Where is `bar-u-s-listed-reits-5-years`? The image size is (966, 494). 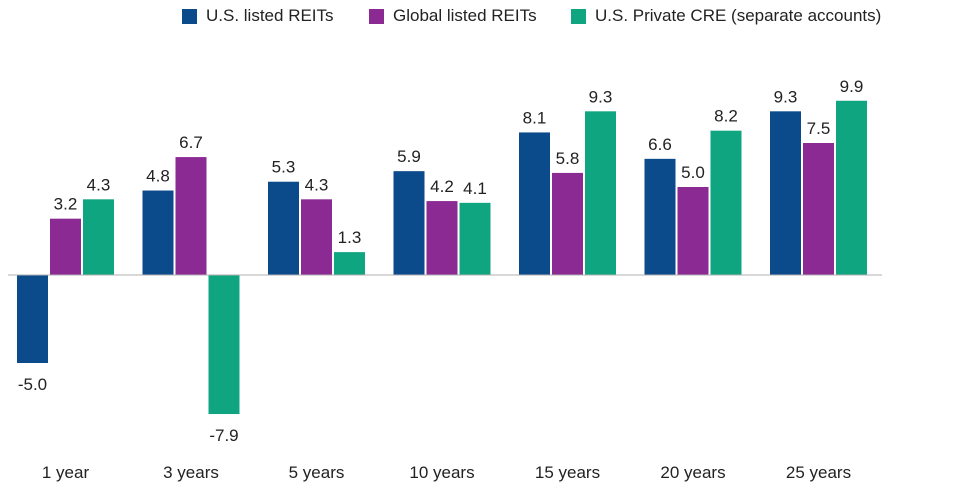 bar-u-s-listed-reits-5-years is located at coordinates (283, 228).